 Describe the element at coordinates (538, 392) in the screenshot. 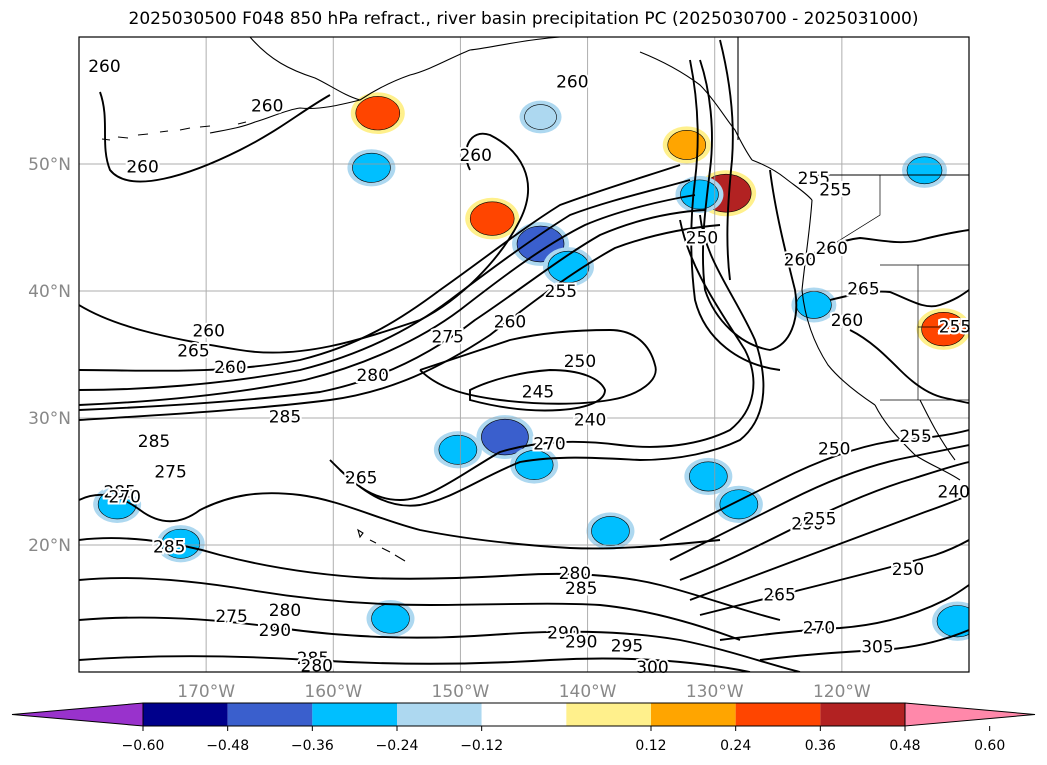

I see `contour-label: 245` at that location.